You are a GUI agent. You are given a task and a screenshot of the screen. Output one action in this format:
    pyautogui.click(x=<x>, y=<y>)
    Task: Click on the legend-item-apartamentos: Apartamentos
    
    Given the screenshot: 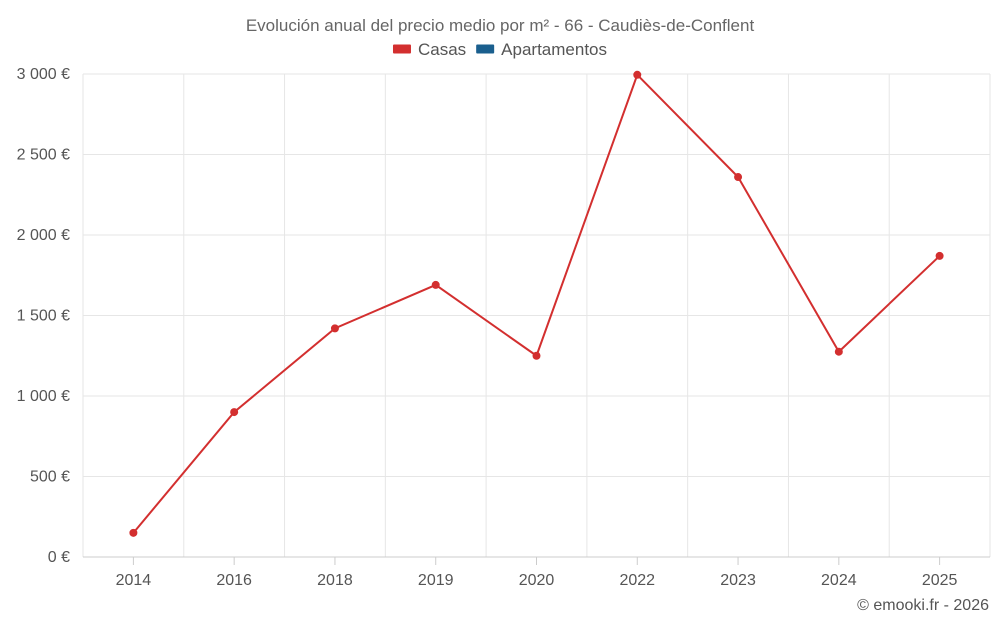 What is the action you would take?
    pyautogui.click(x=541, y=49)
    